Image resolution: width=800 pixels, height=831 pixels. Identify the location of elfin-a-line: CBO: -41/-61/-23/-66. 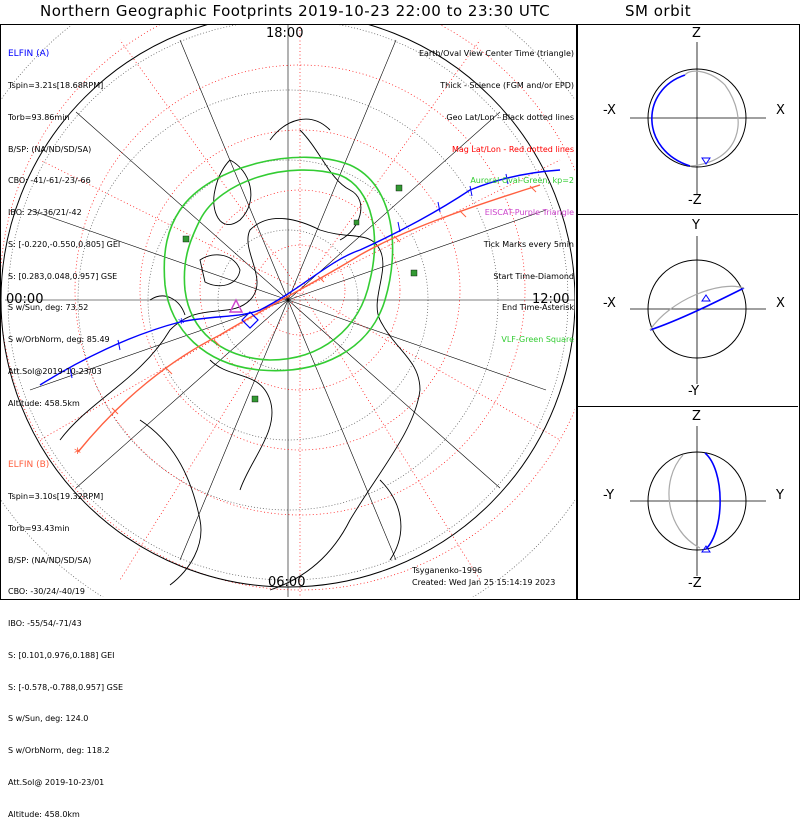
(49, 181).